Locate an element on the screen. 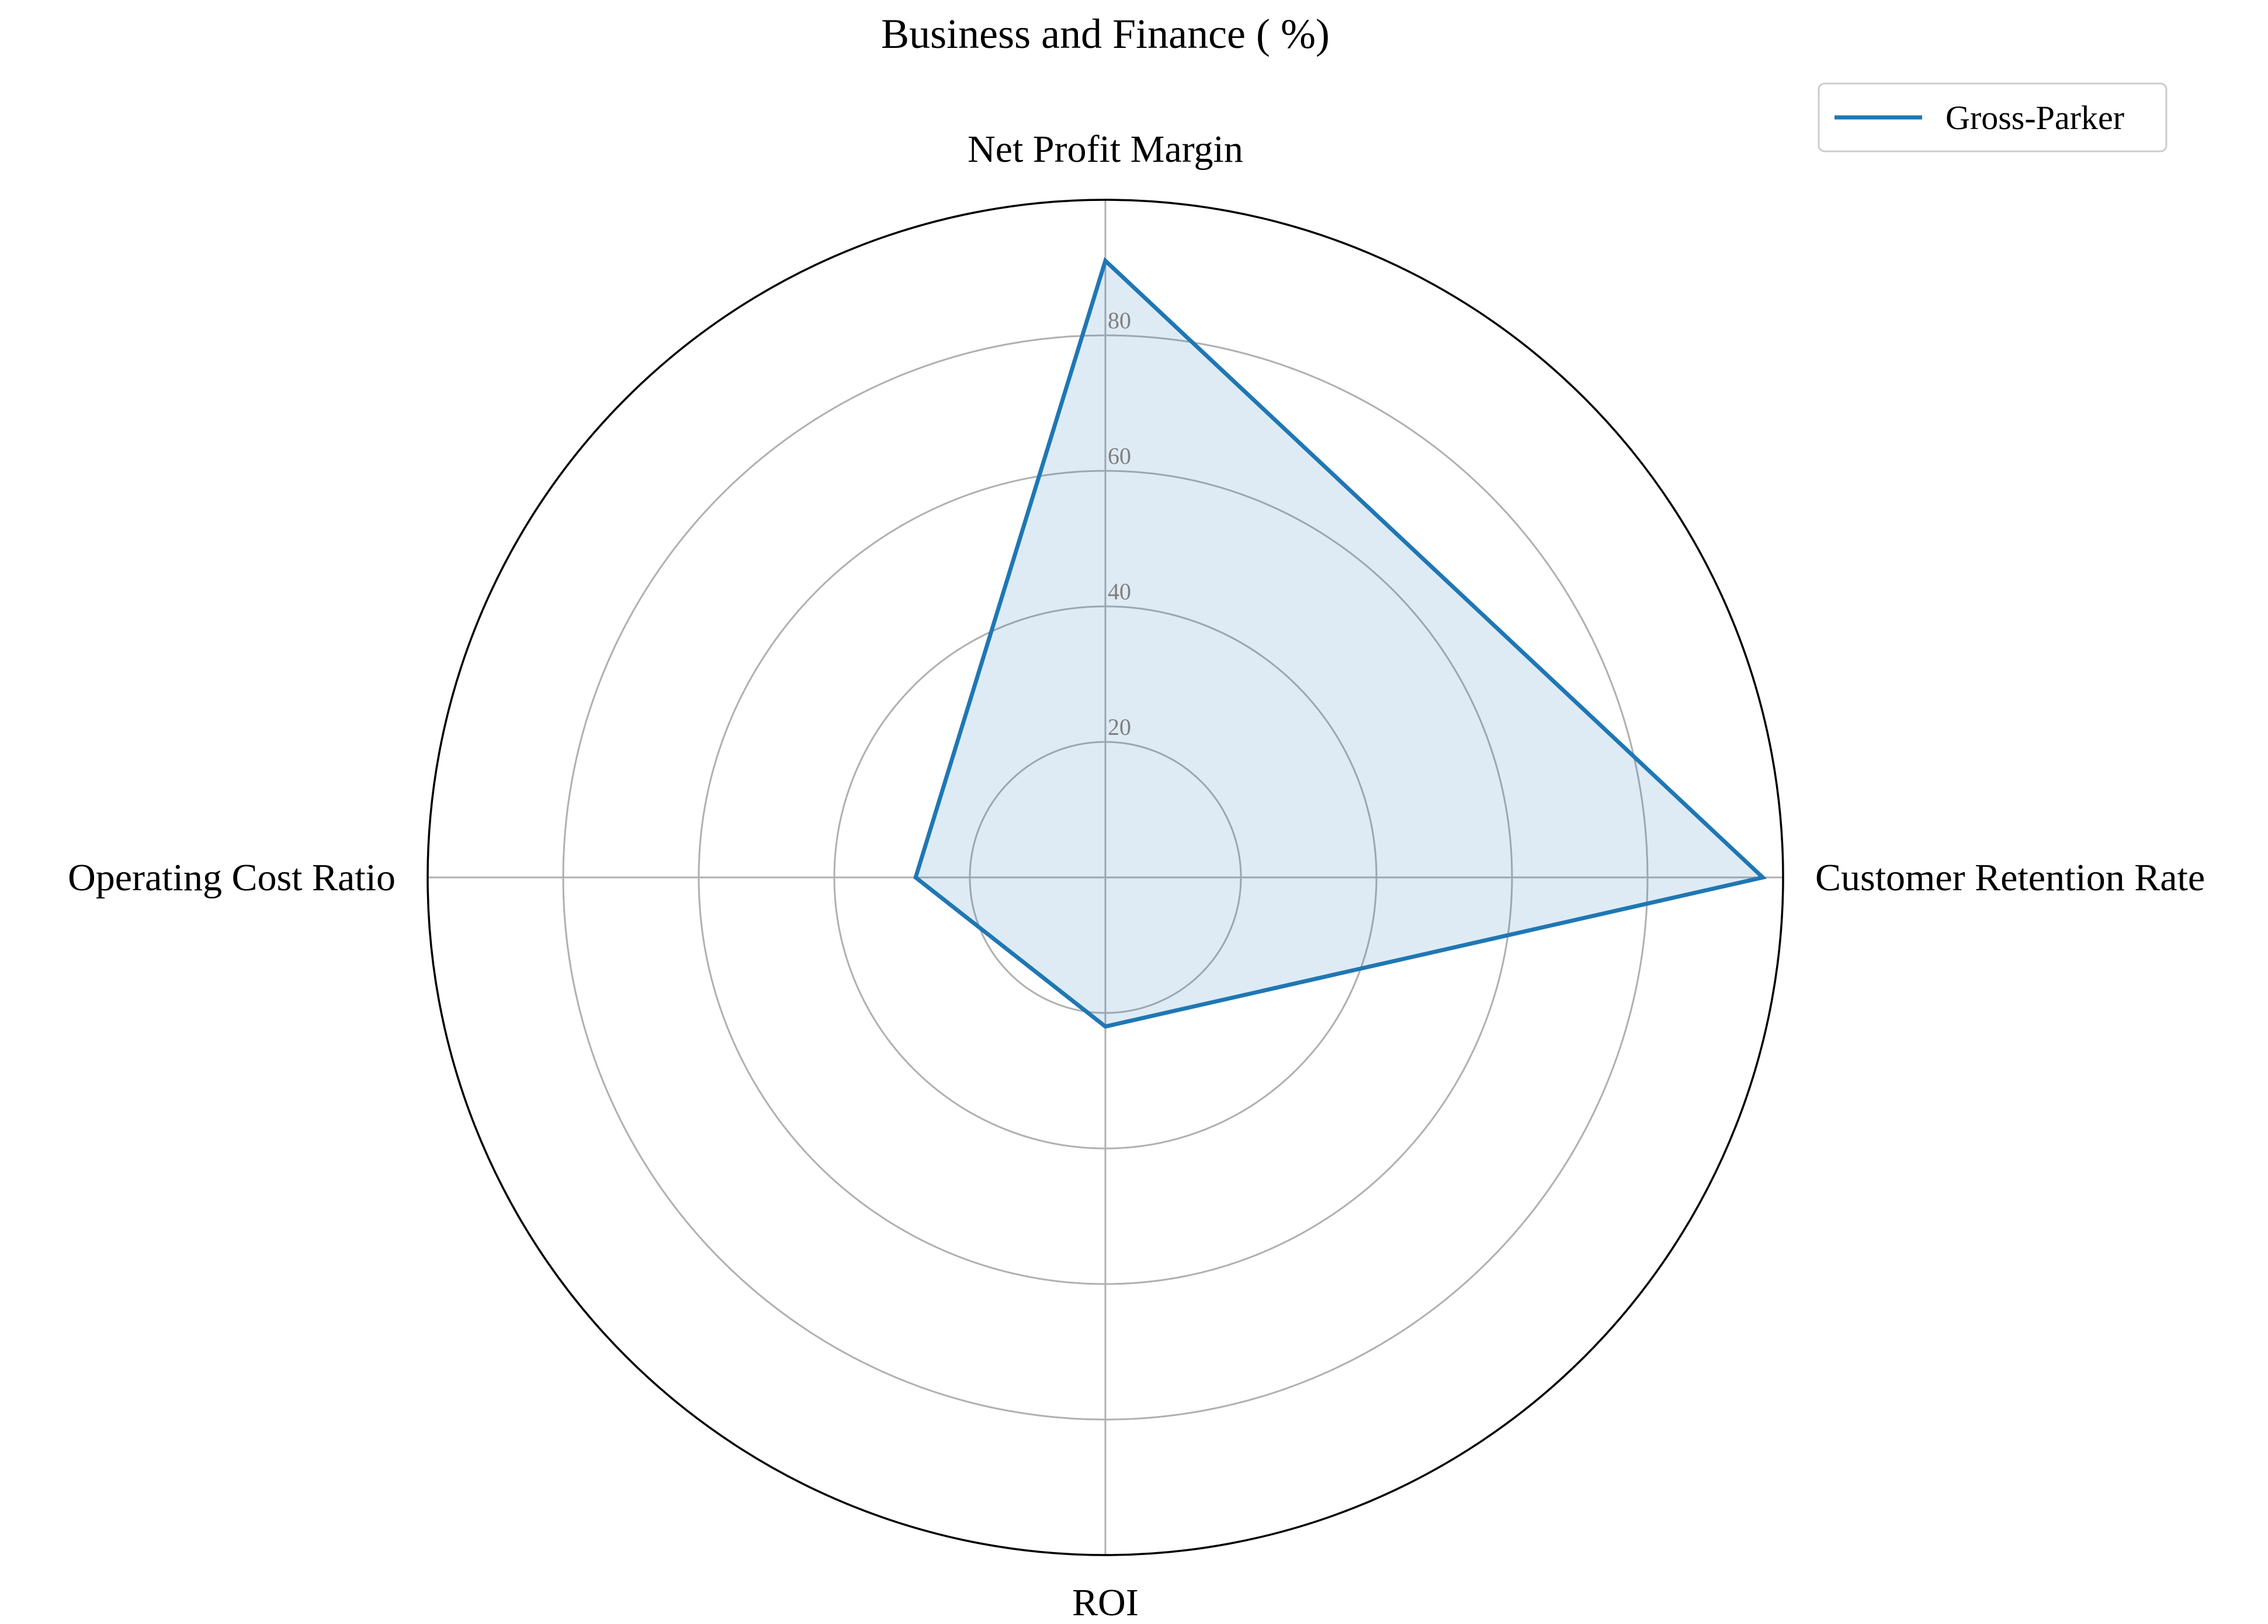 The height and width of the screenshot is (1624, 2268). axis-label: Operating Cost Ratio is located at coordinates (232, 878).